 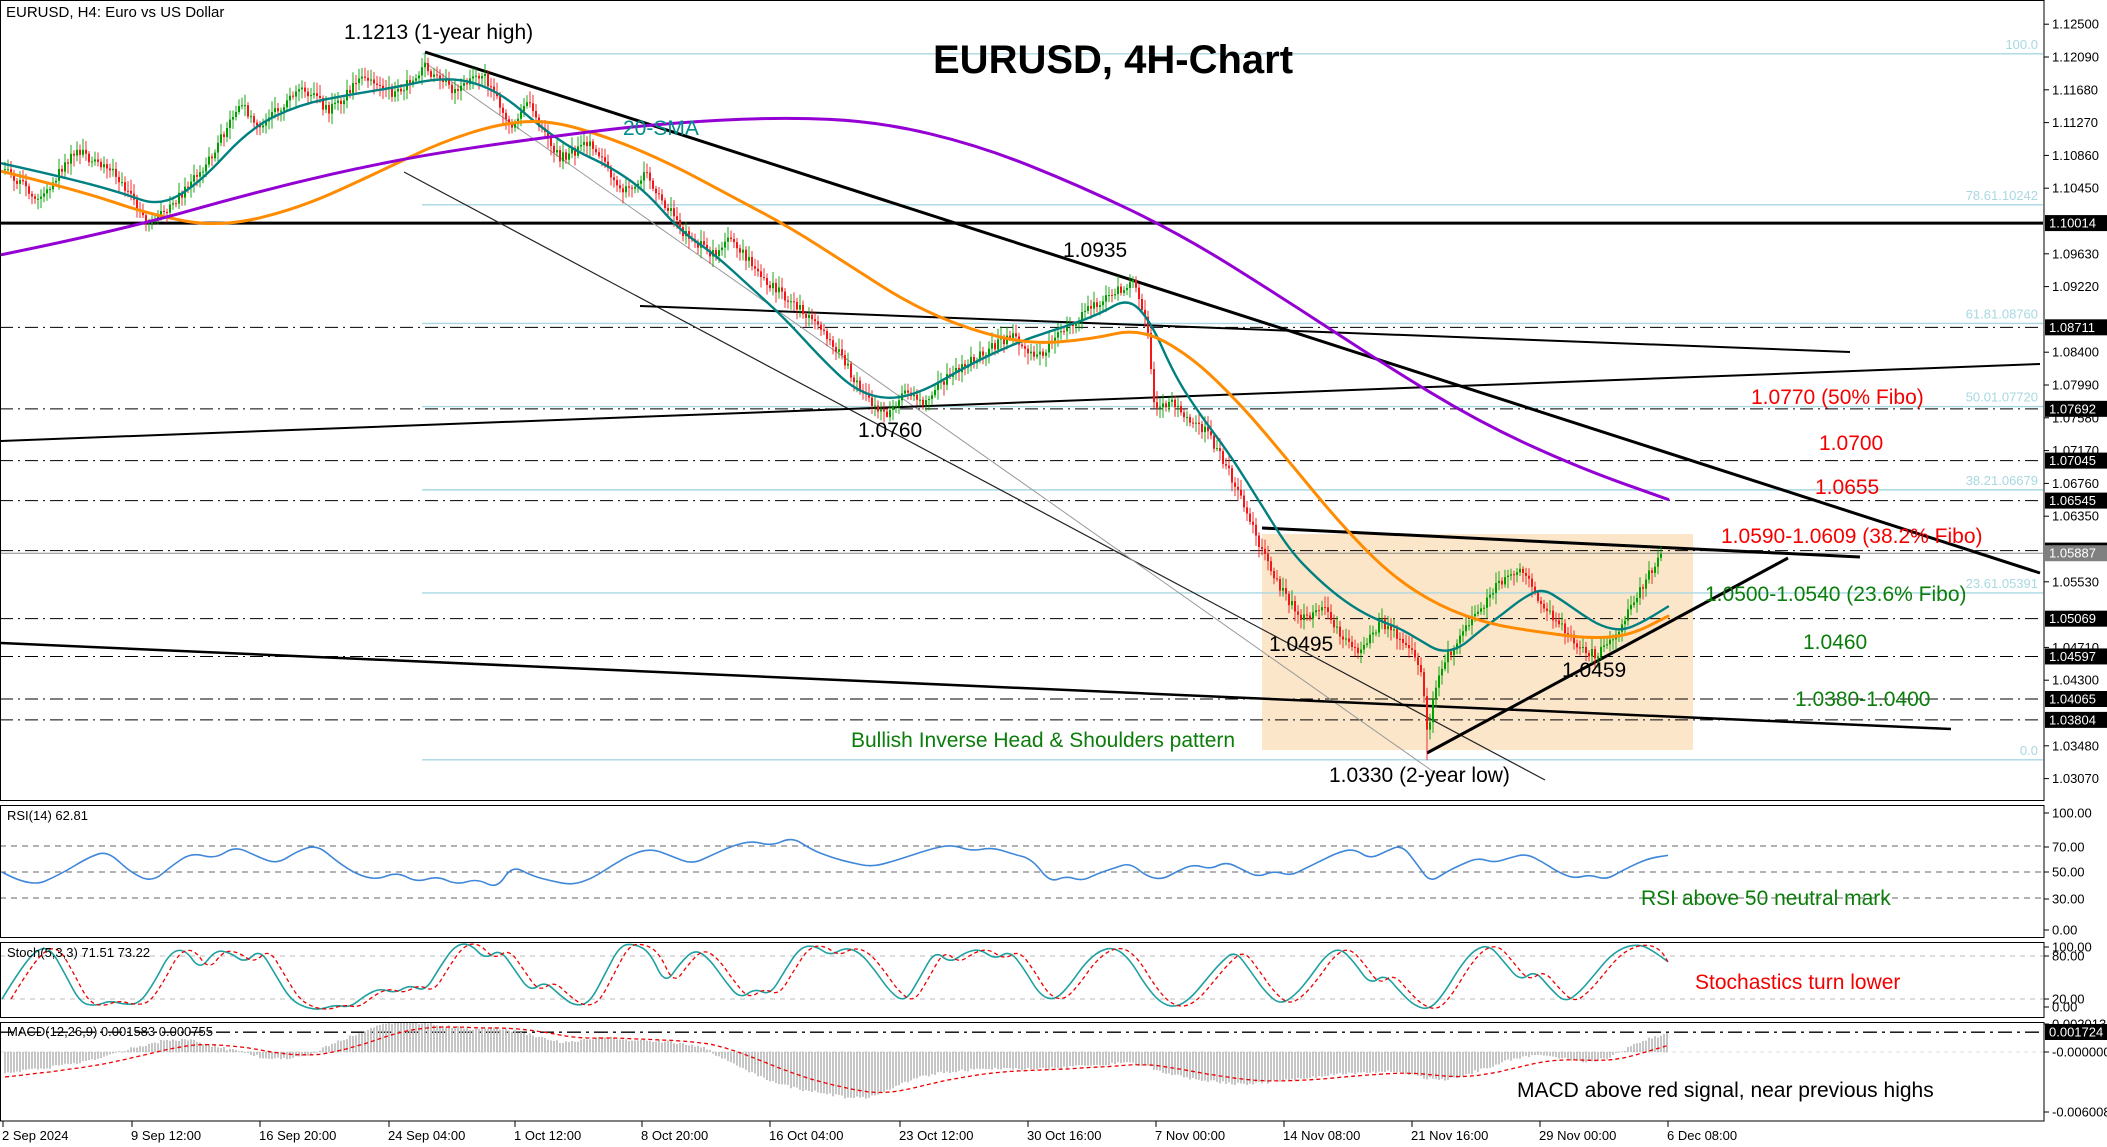 I want to click on neckline, so click(x=1561, y=542).